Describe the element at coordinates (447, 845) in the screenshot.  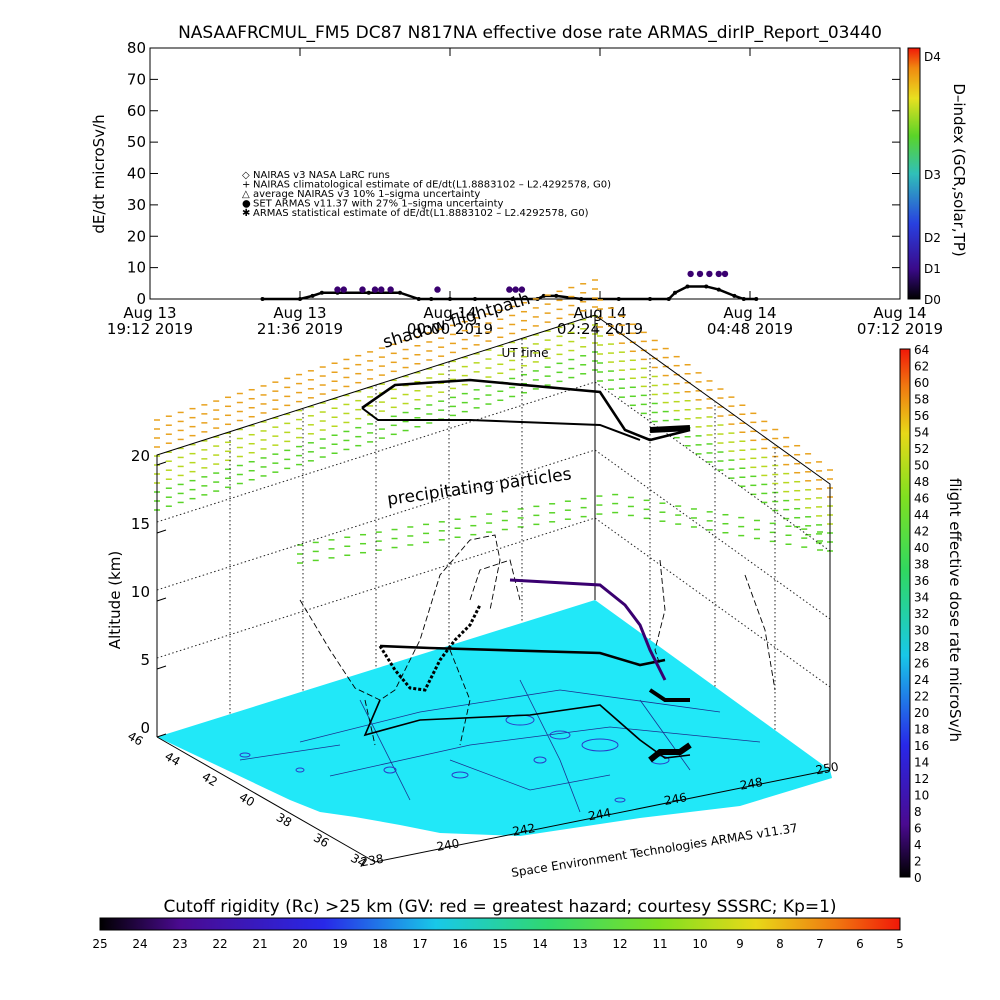
I see `longitude-tick: 240` at that location.